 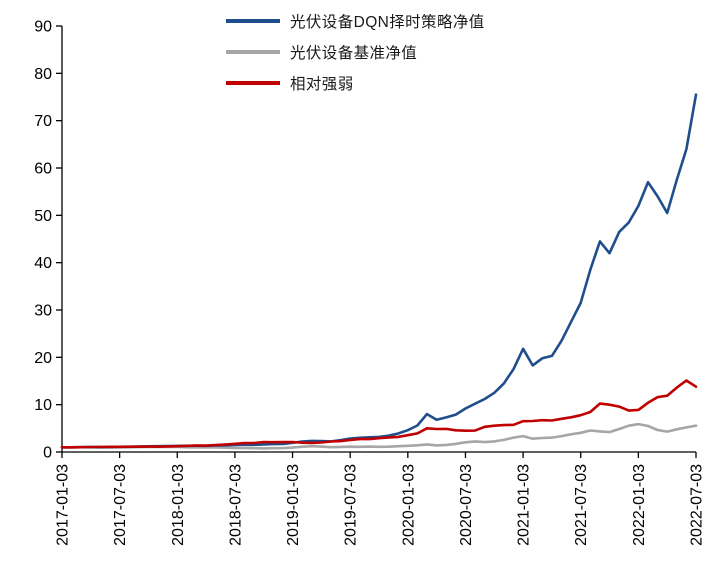 What do you see at coordinates (43, 74) in the screenshot?
I see `y-axis-label: 80` at bounding box center [43, 74].